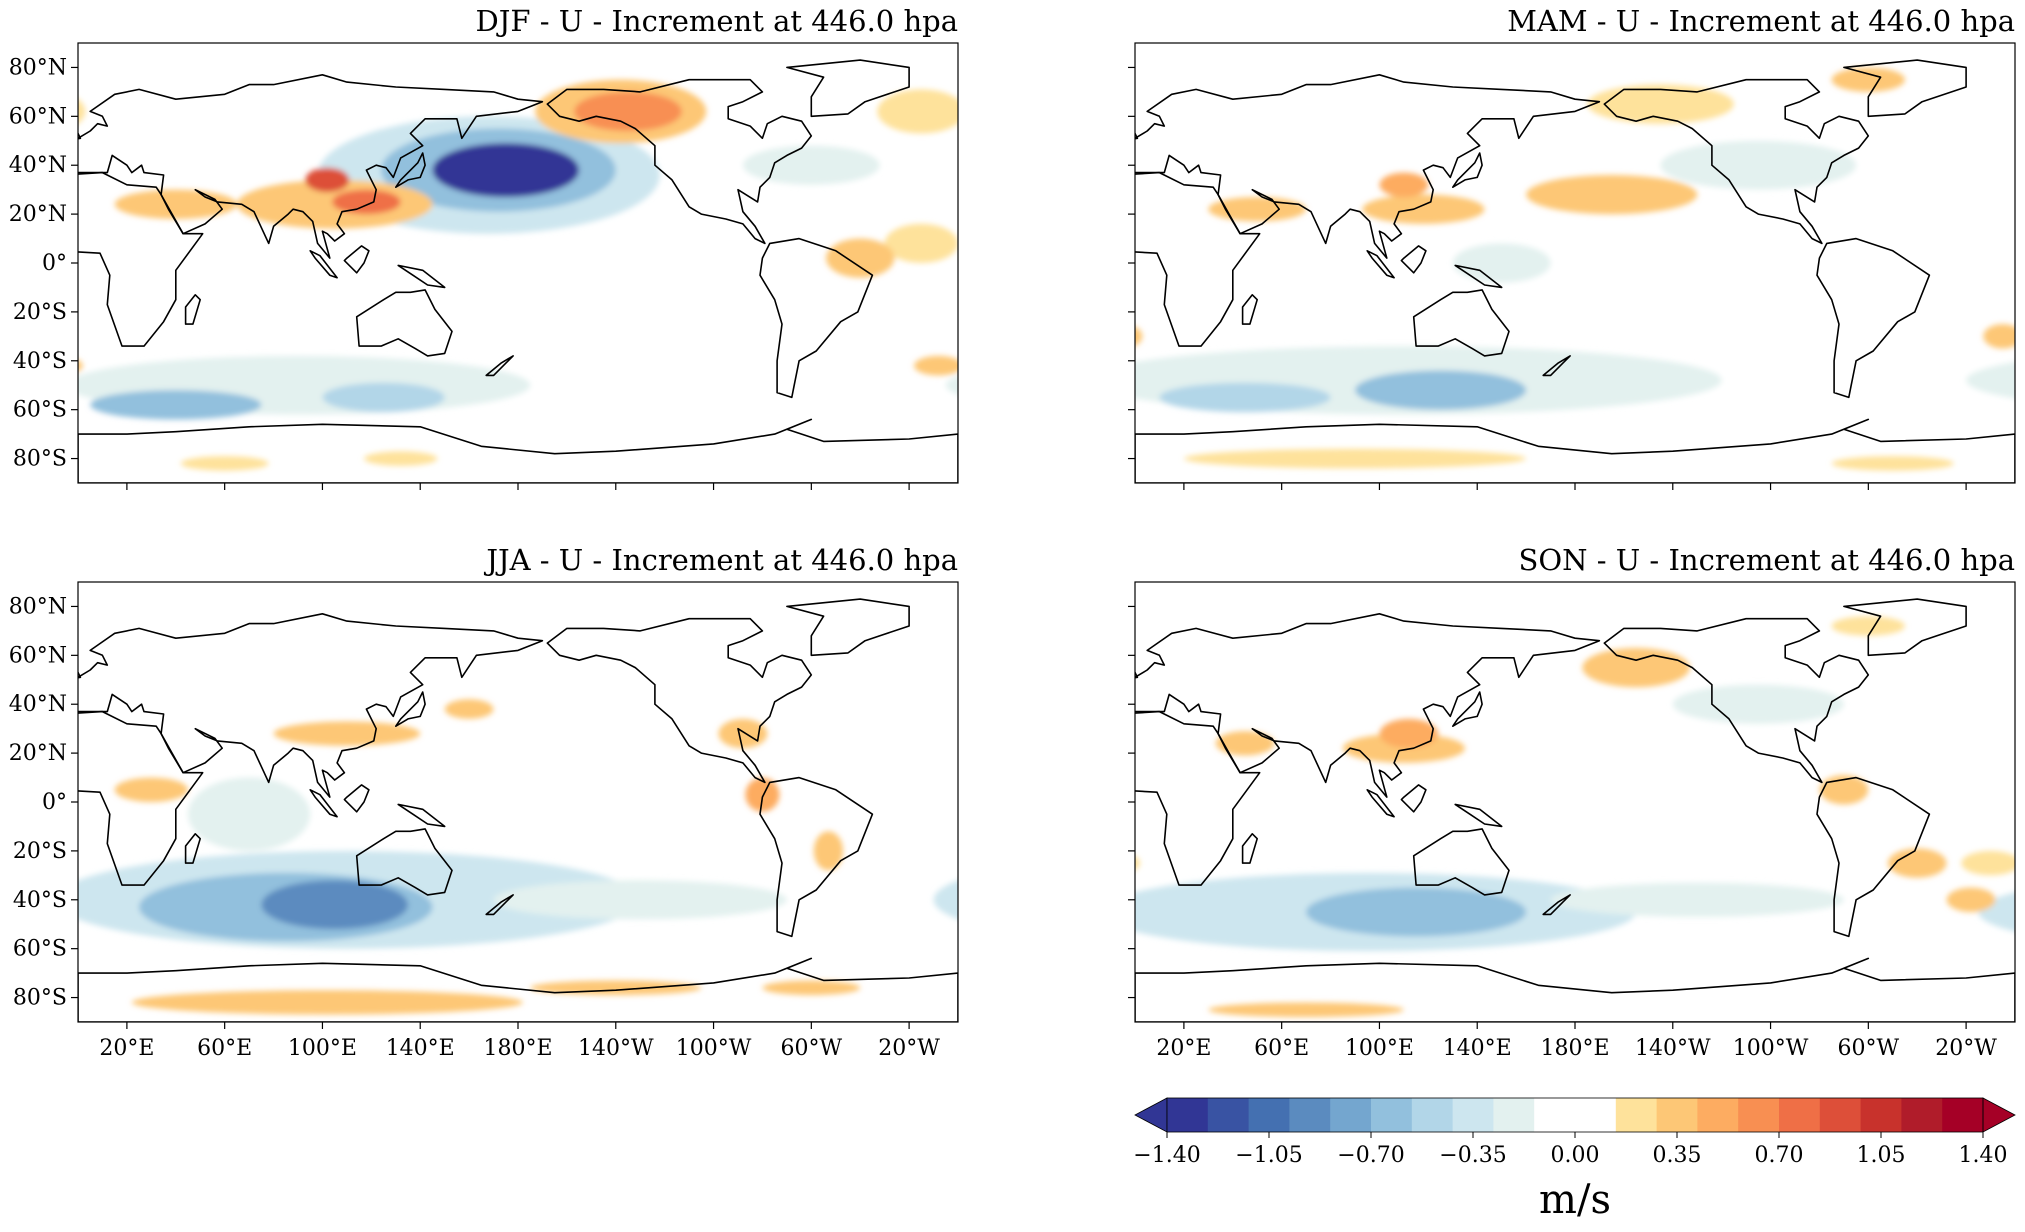  Describe the element at coordinates (224, 1048) in the screenshot. I see `x-tick-label: 60°E` at that location.